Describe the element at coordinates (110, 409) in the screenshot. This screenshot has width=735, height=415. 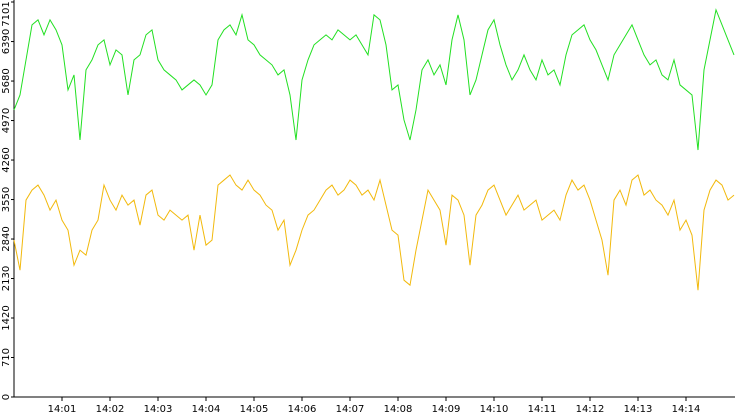
I see `x-tick-label: 14:02` at that location.